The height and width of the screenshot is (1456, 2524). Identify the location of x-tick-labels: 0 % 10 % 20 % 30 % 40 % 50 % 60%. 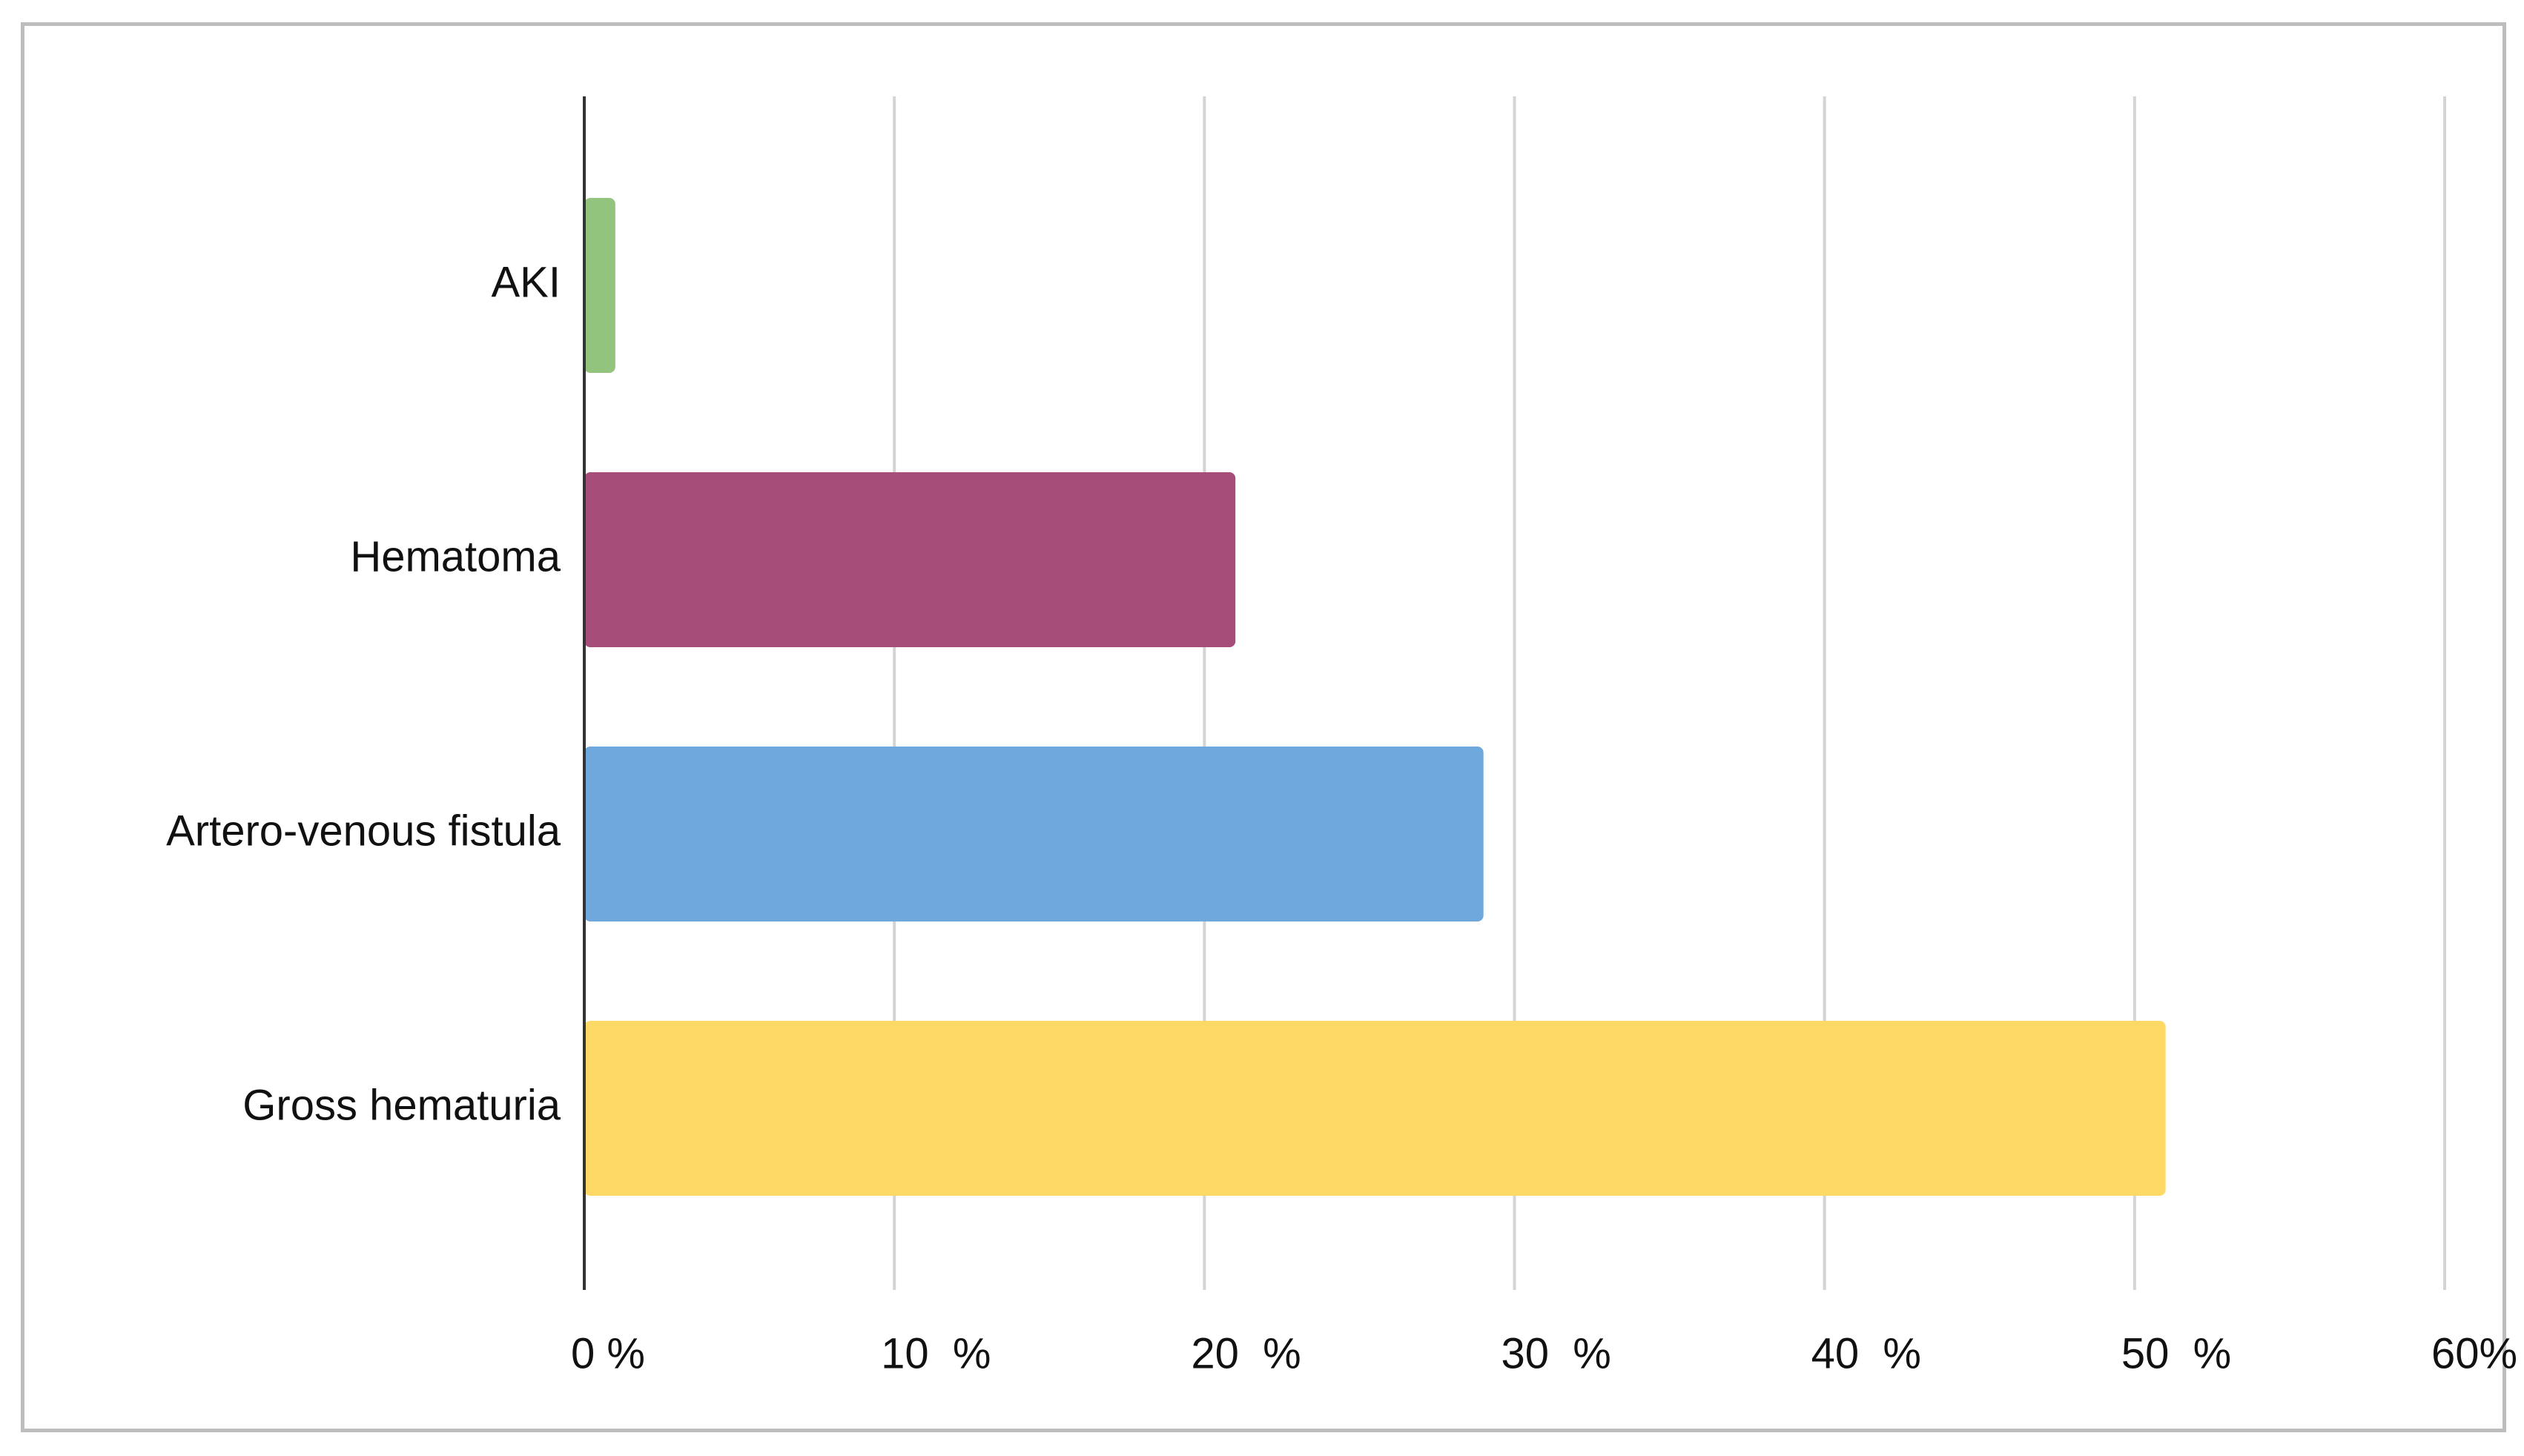
(1544, 1353).